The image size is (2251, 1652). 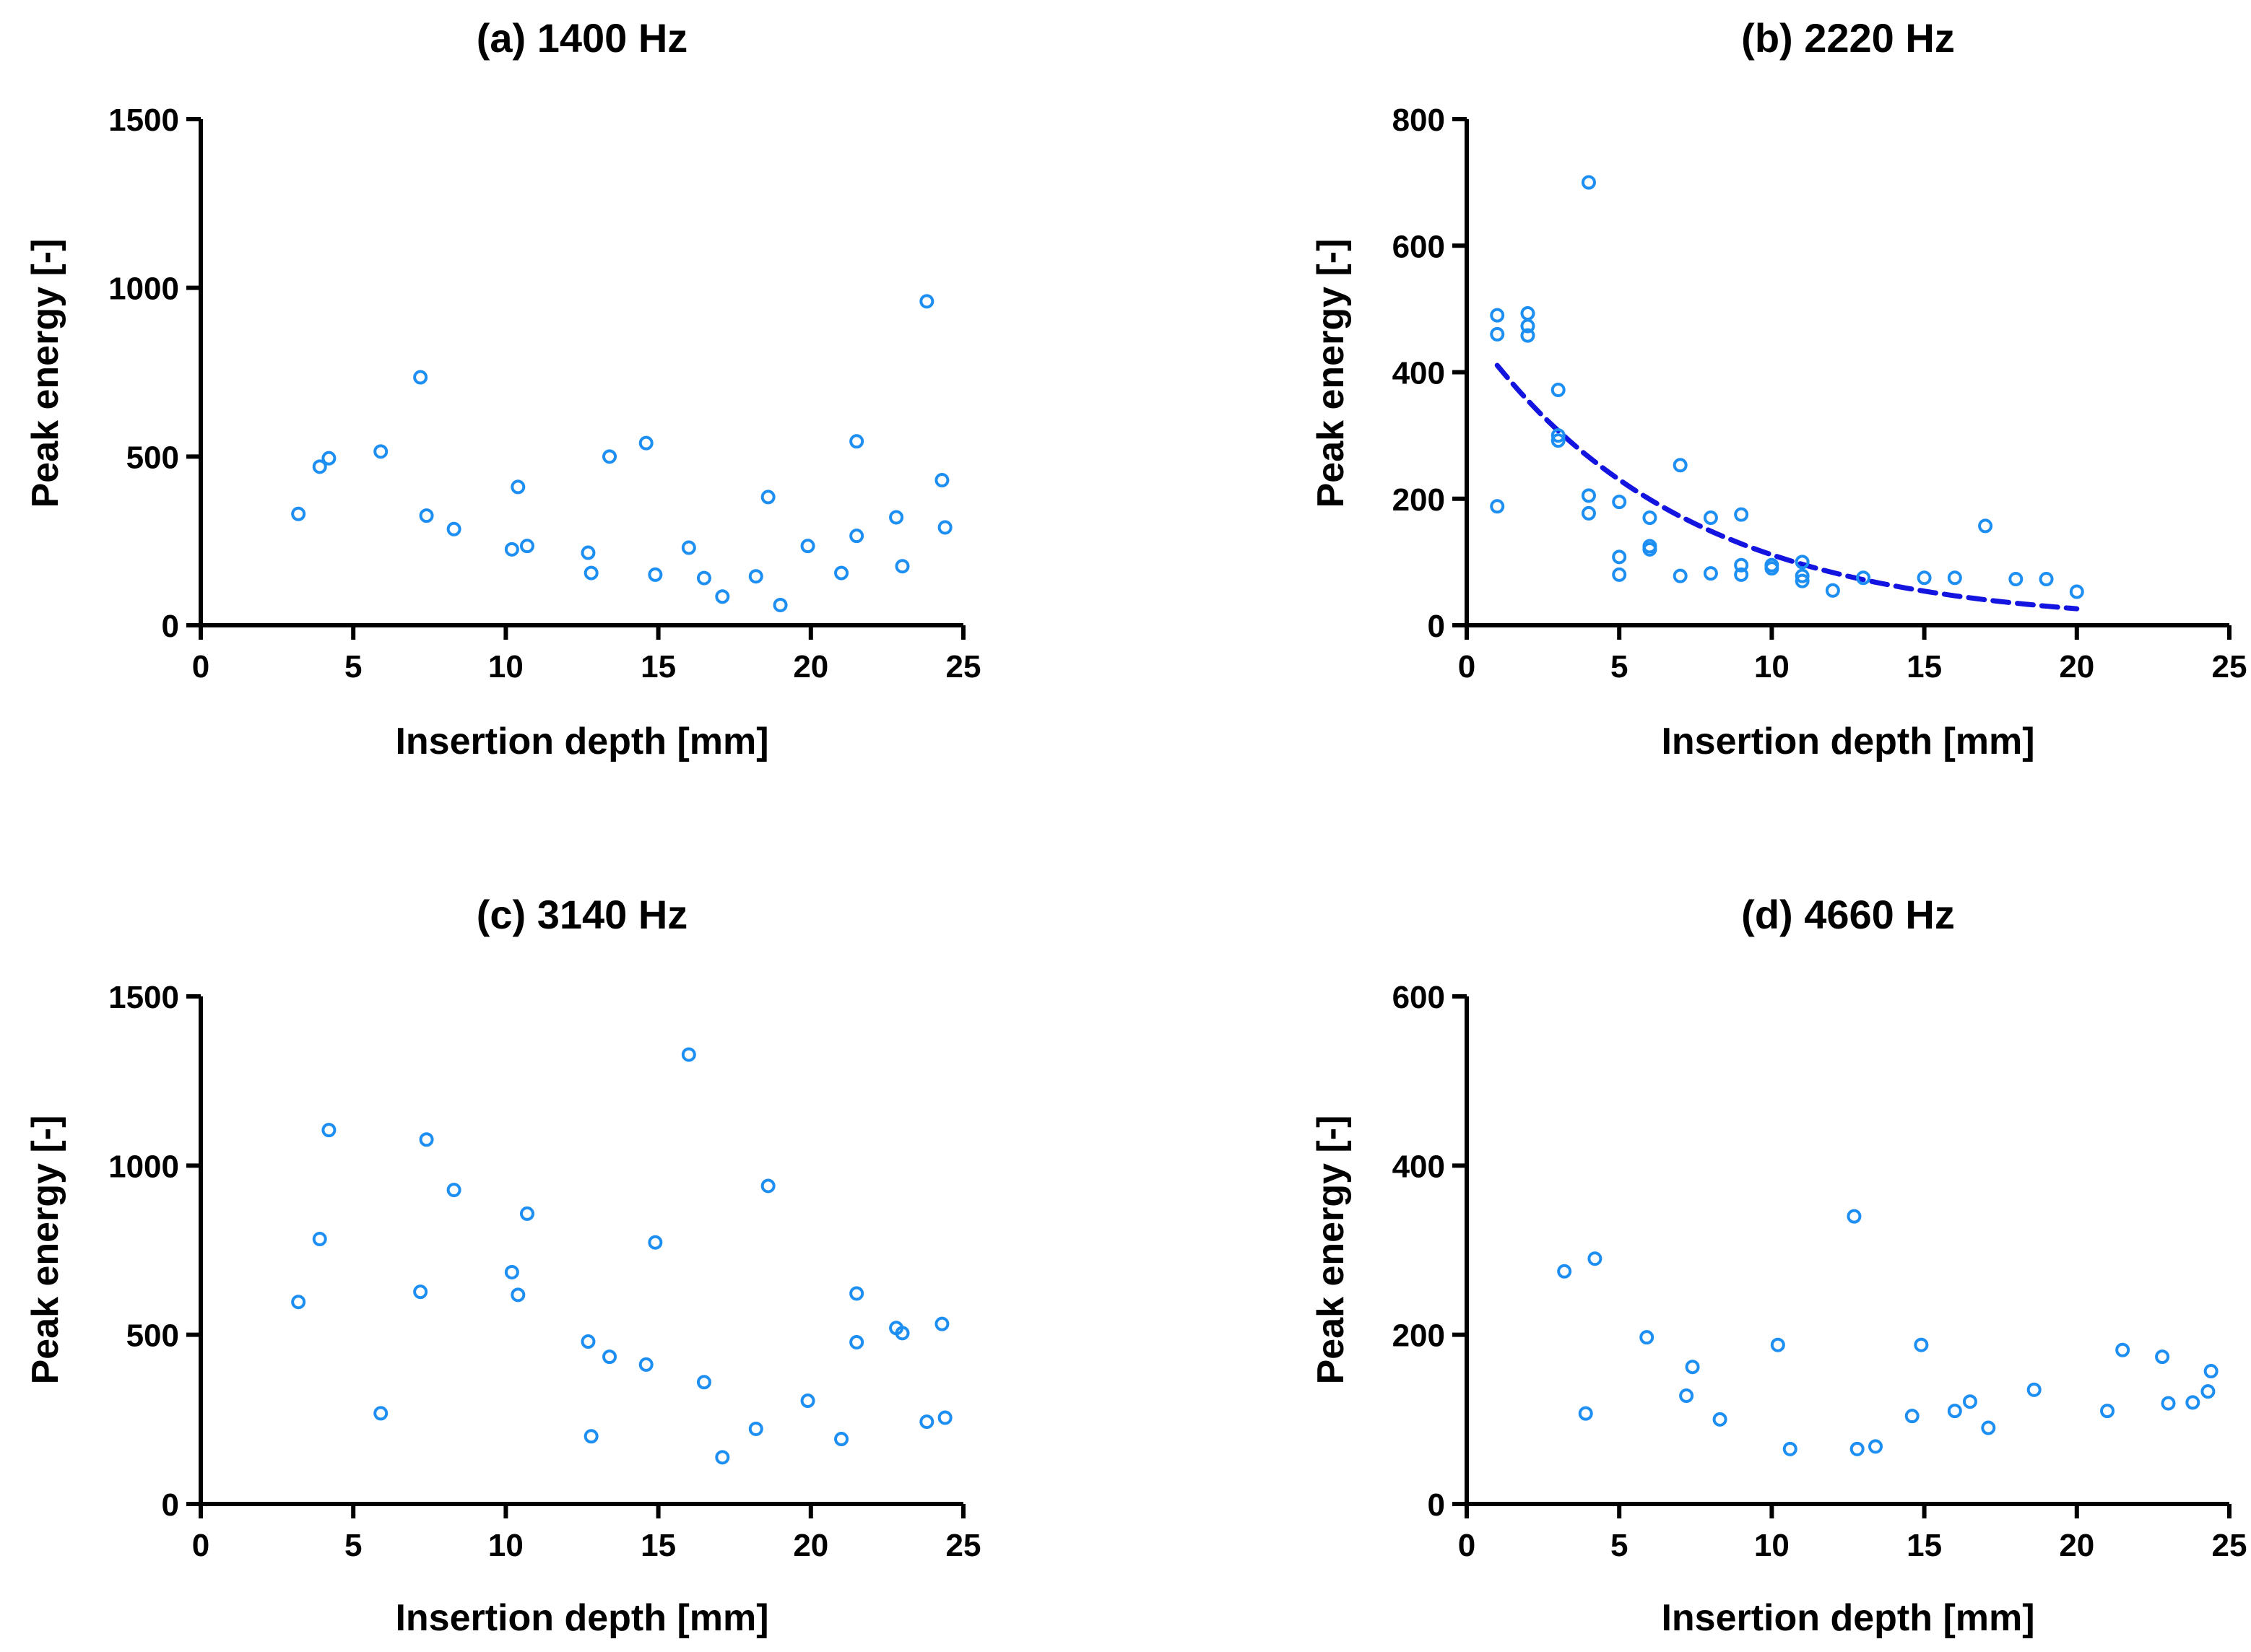 I want to click on panel-d-x-tick-label: 0, so click(x=1466, y=1545).